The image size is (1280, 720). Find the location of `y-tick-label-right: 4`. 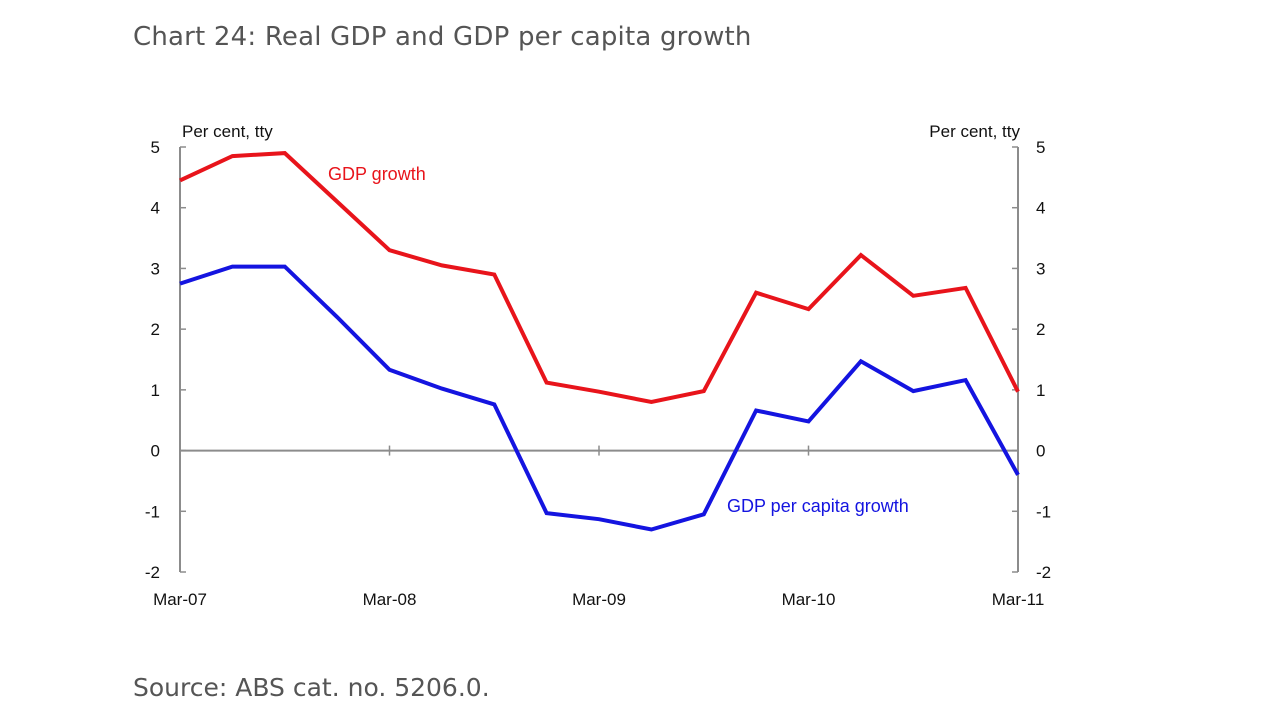

y-tick-label-right: 4 is located at coordinates (1040, 208).